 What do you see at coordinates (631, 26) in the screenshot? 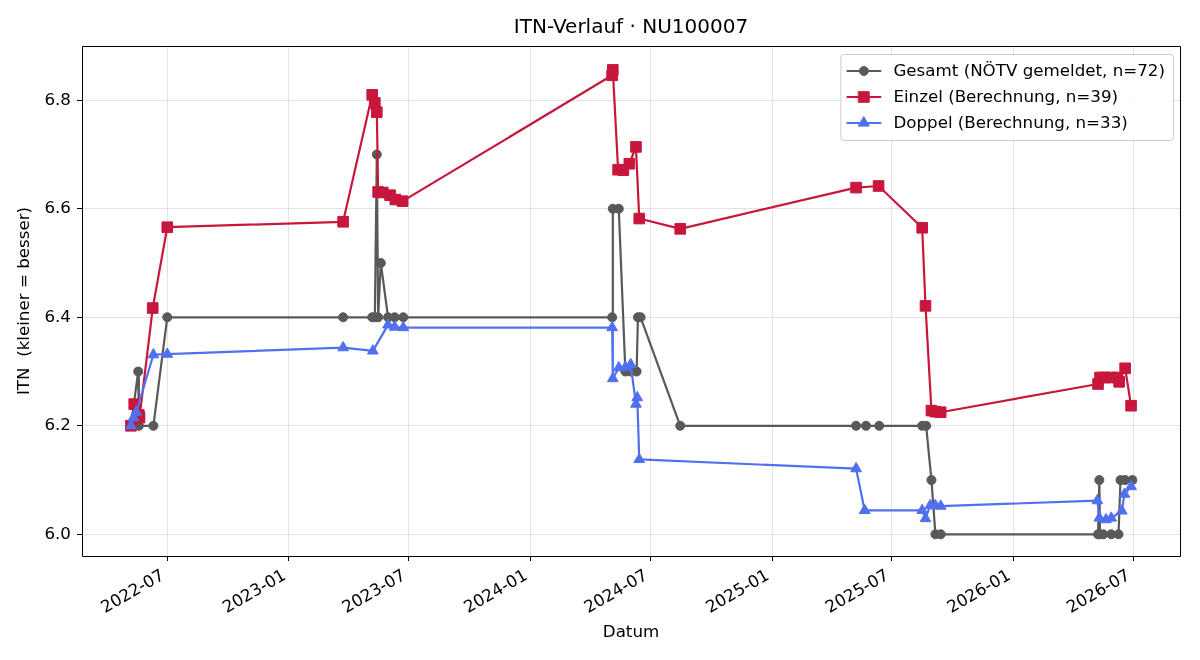
I see `chart-title: ITN-Verlauf · NU100007` at bounding box center [631, 26].